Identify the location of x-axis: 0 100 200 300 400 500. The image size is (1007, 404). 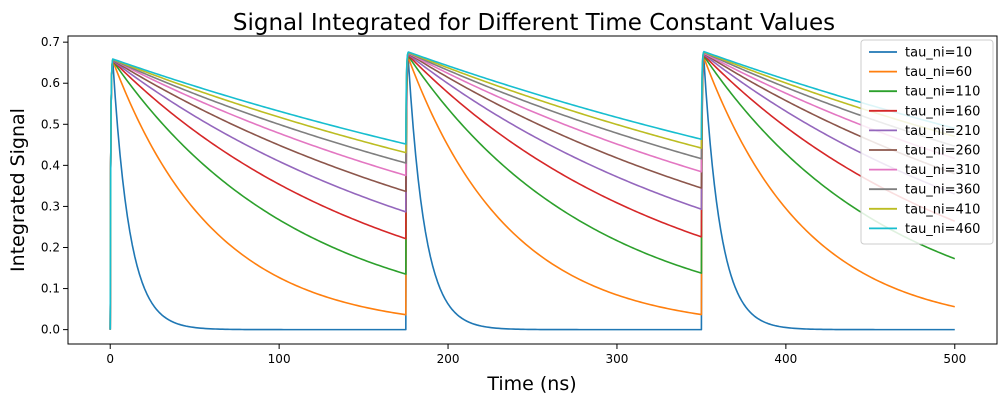
(536, 355).